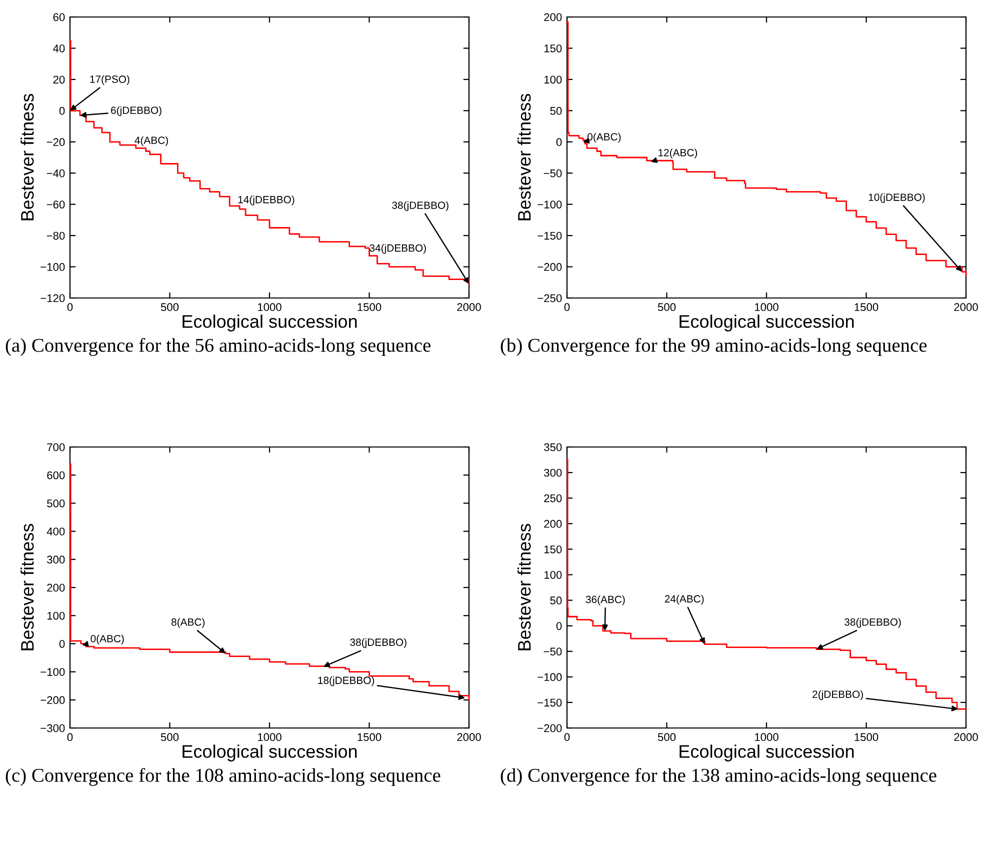  Describe the element at coordinates (151, 141) in the screenshot. I see `annotation: 4(ABC)` at that location.